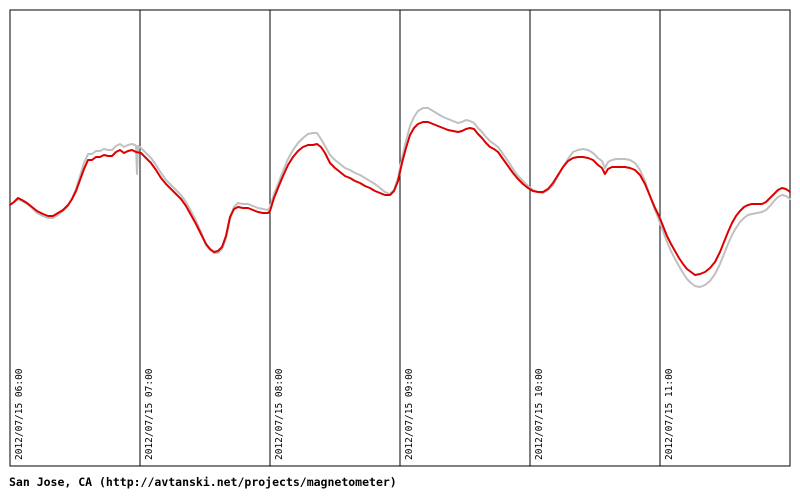  What do you see at coordinates (19, 414) in the screenshot?
I see `x-axis-time-label: 2012/07/15 06:00` at bounding box center [19, 414].